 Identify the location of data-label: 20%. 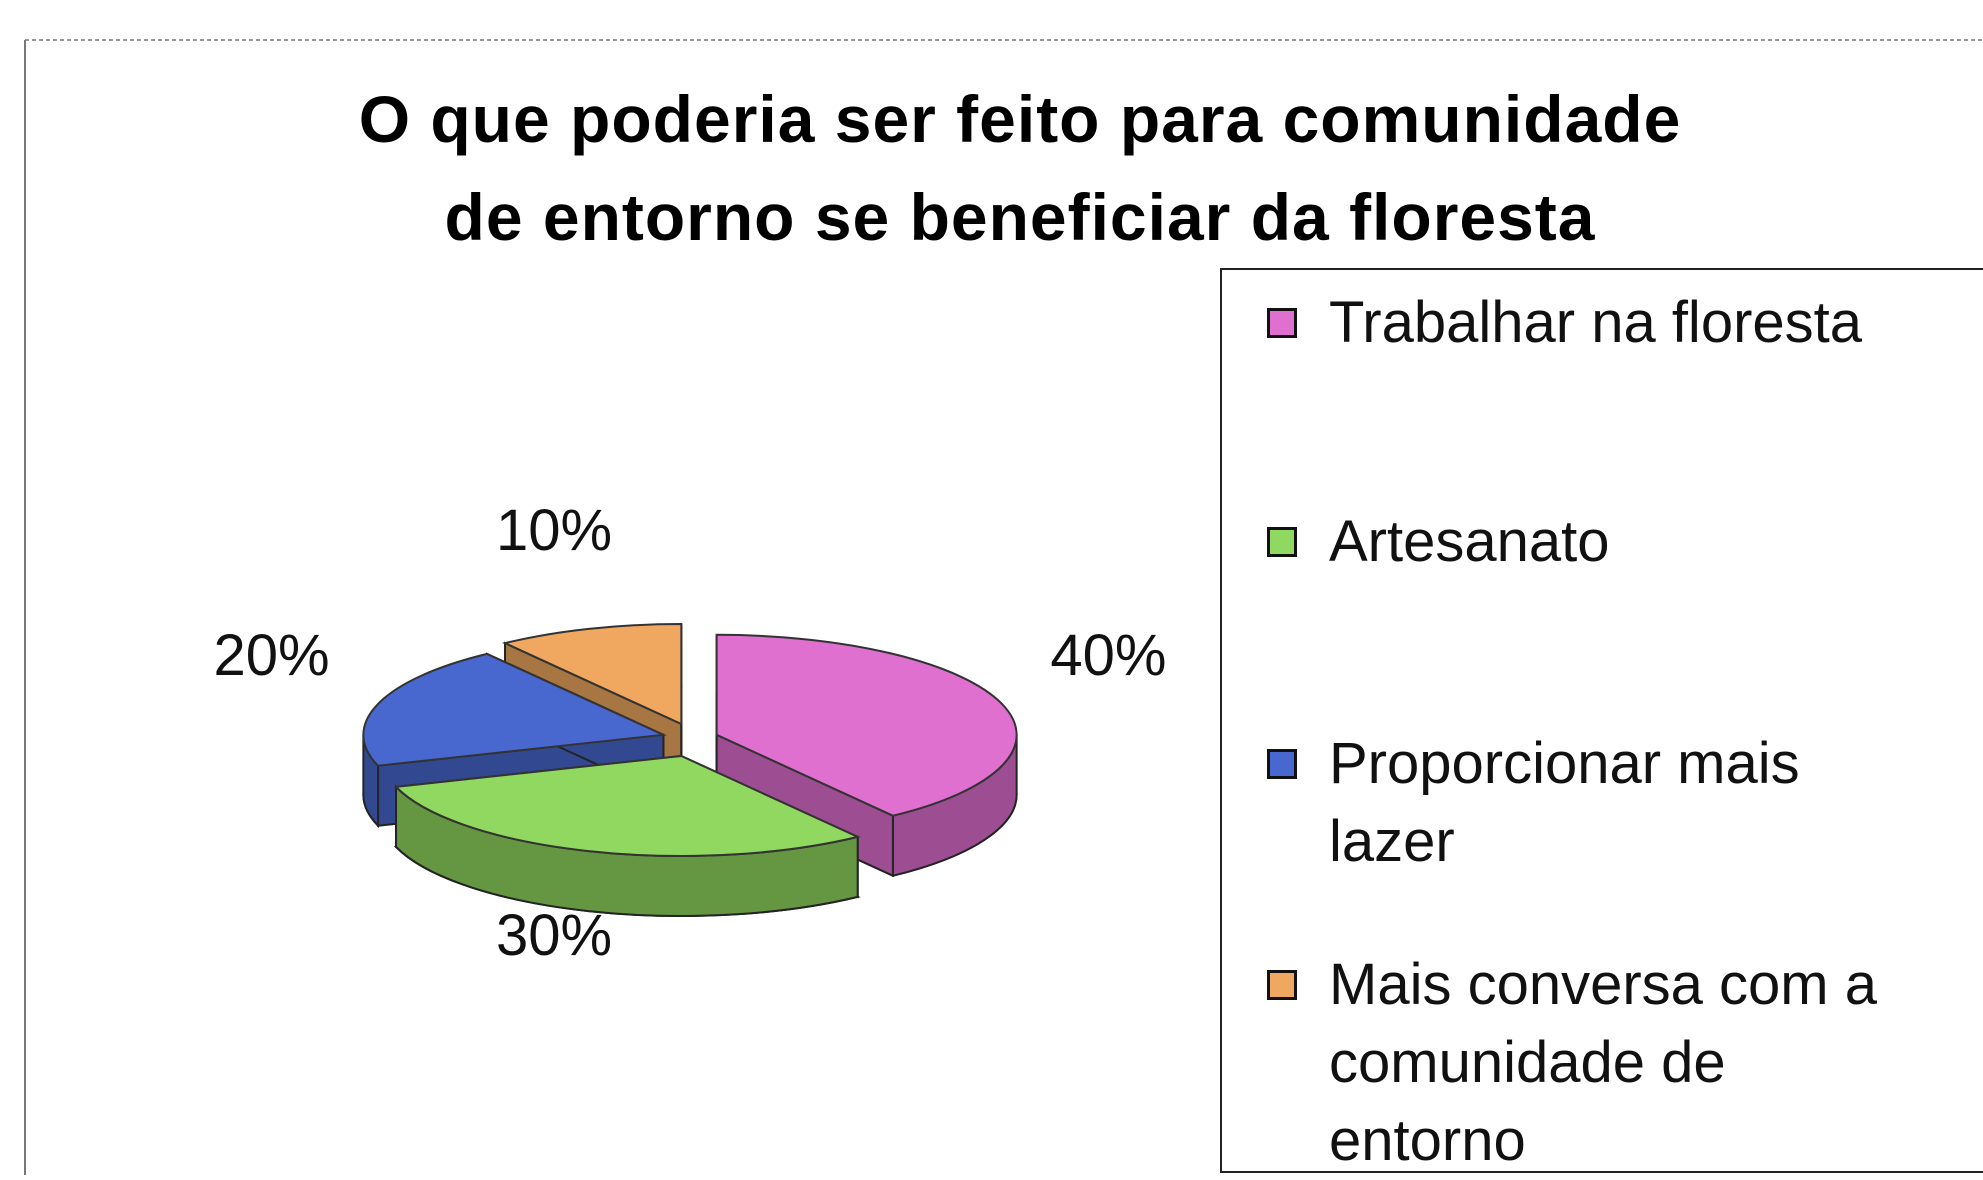
(271, 655).